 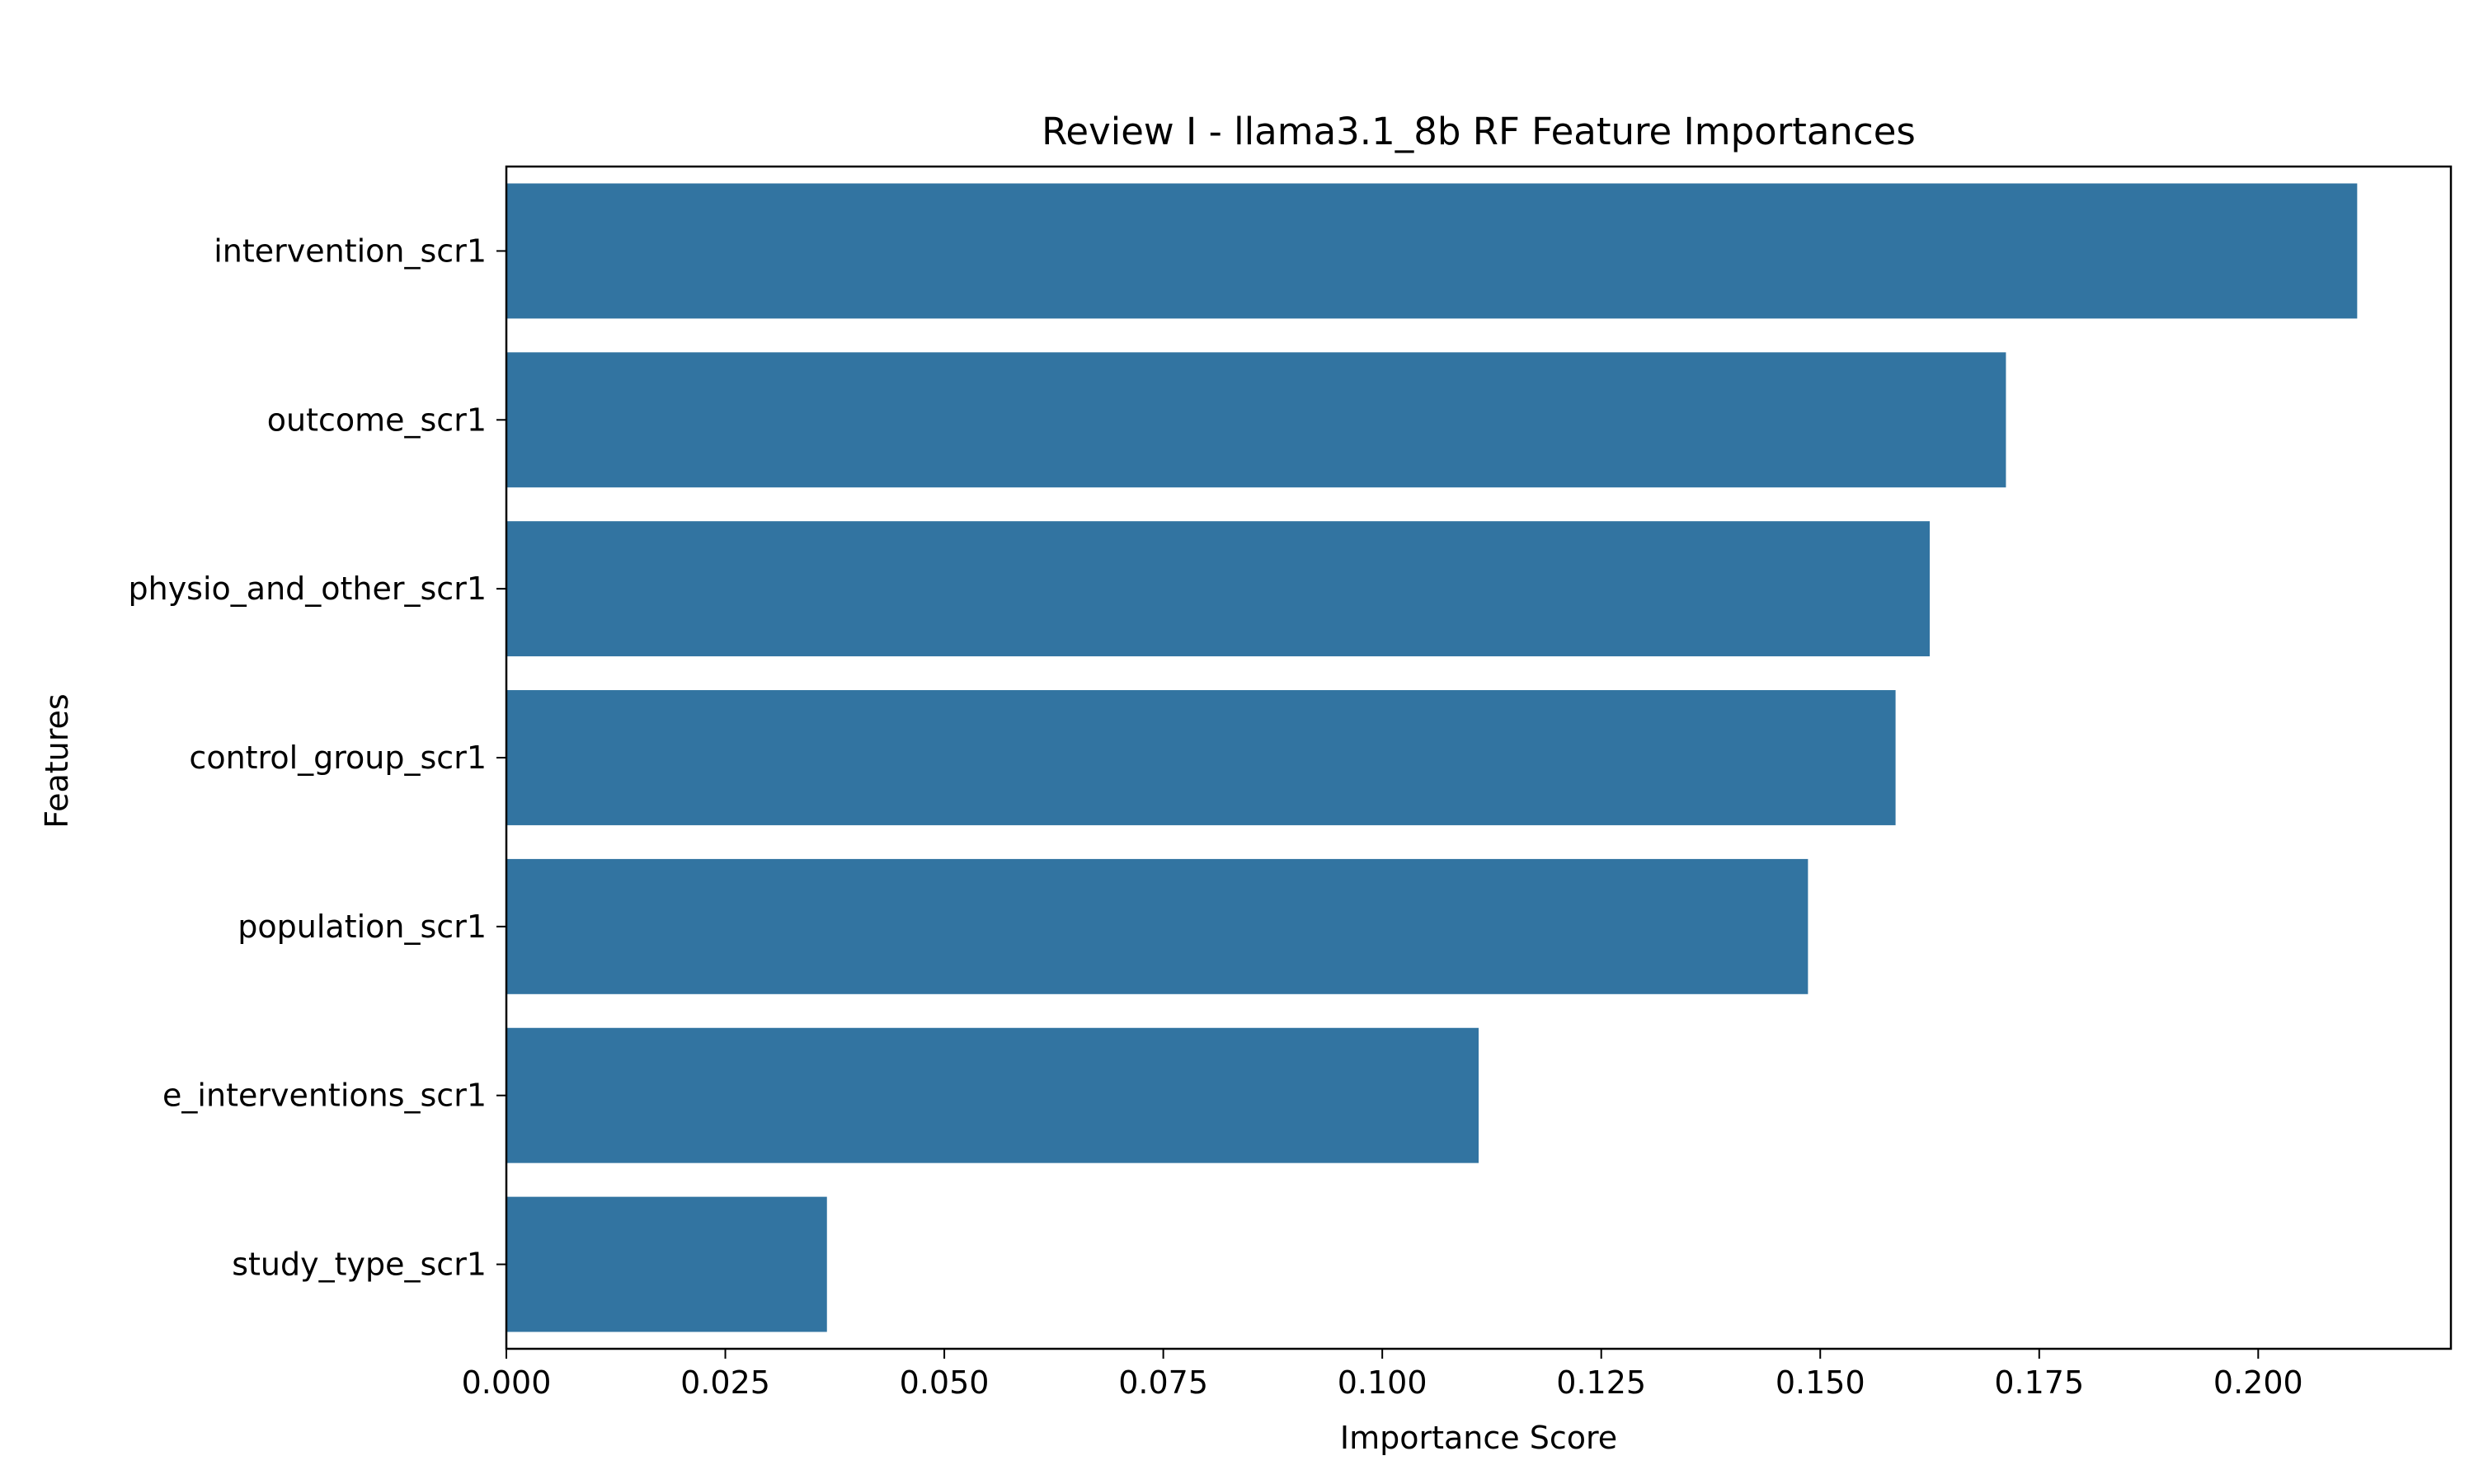 I want to click on y-axis-label: Features, so click(x=57, y=760).